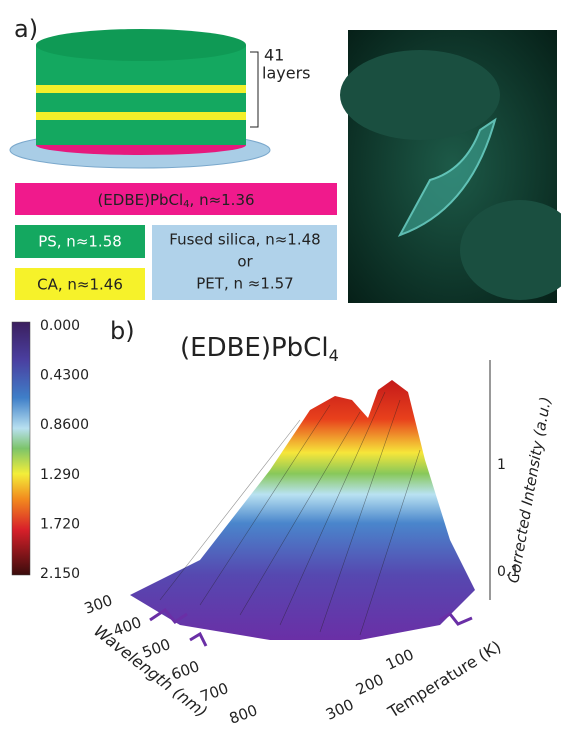 The width and height of the screenshot is (561, 734). Describe the element at coordinates (450, 166) in the screenshot. I see `photo` at that location.